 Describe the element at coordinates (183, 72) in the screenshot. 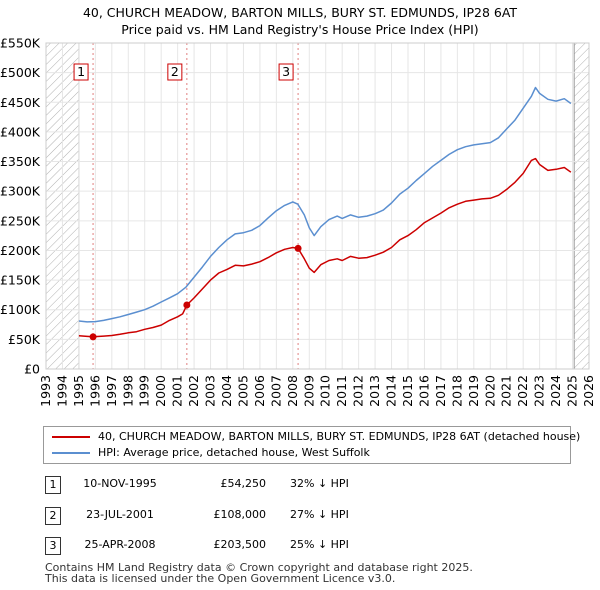

I see `sale-label-boxes: 1 2 3` at that location.